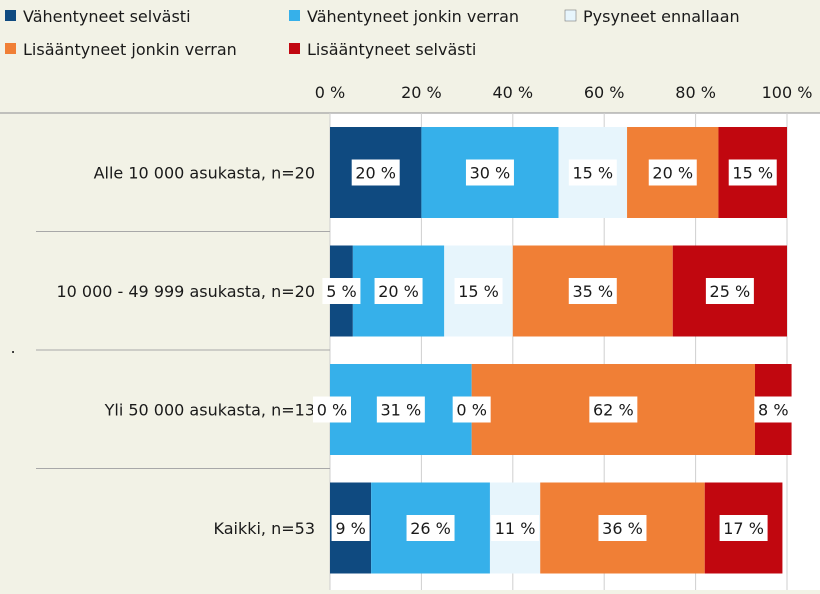  I want to click on data-label: 9 %, so click(350, 528).